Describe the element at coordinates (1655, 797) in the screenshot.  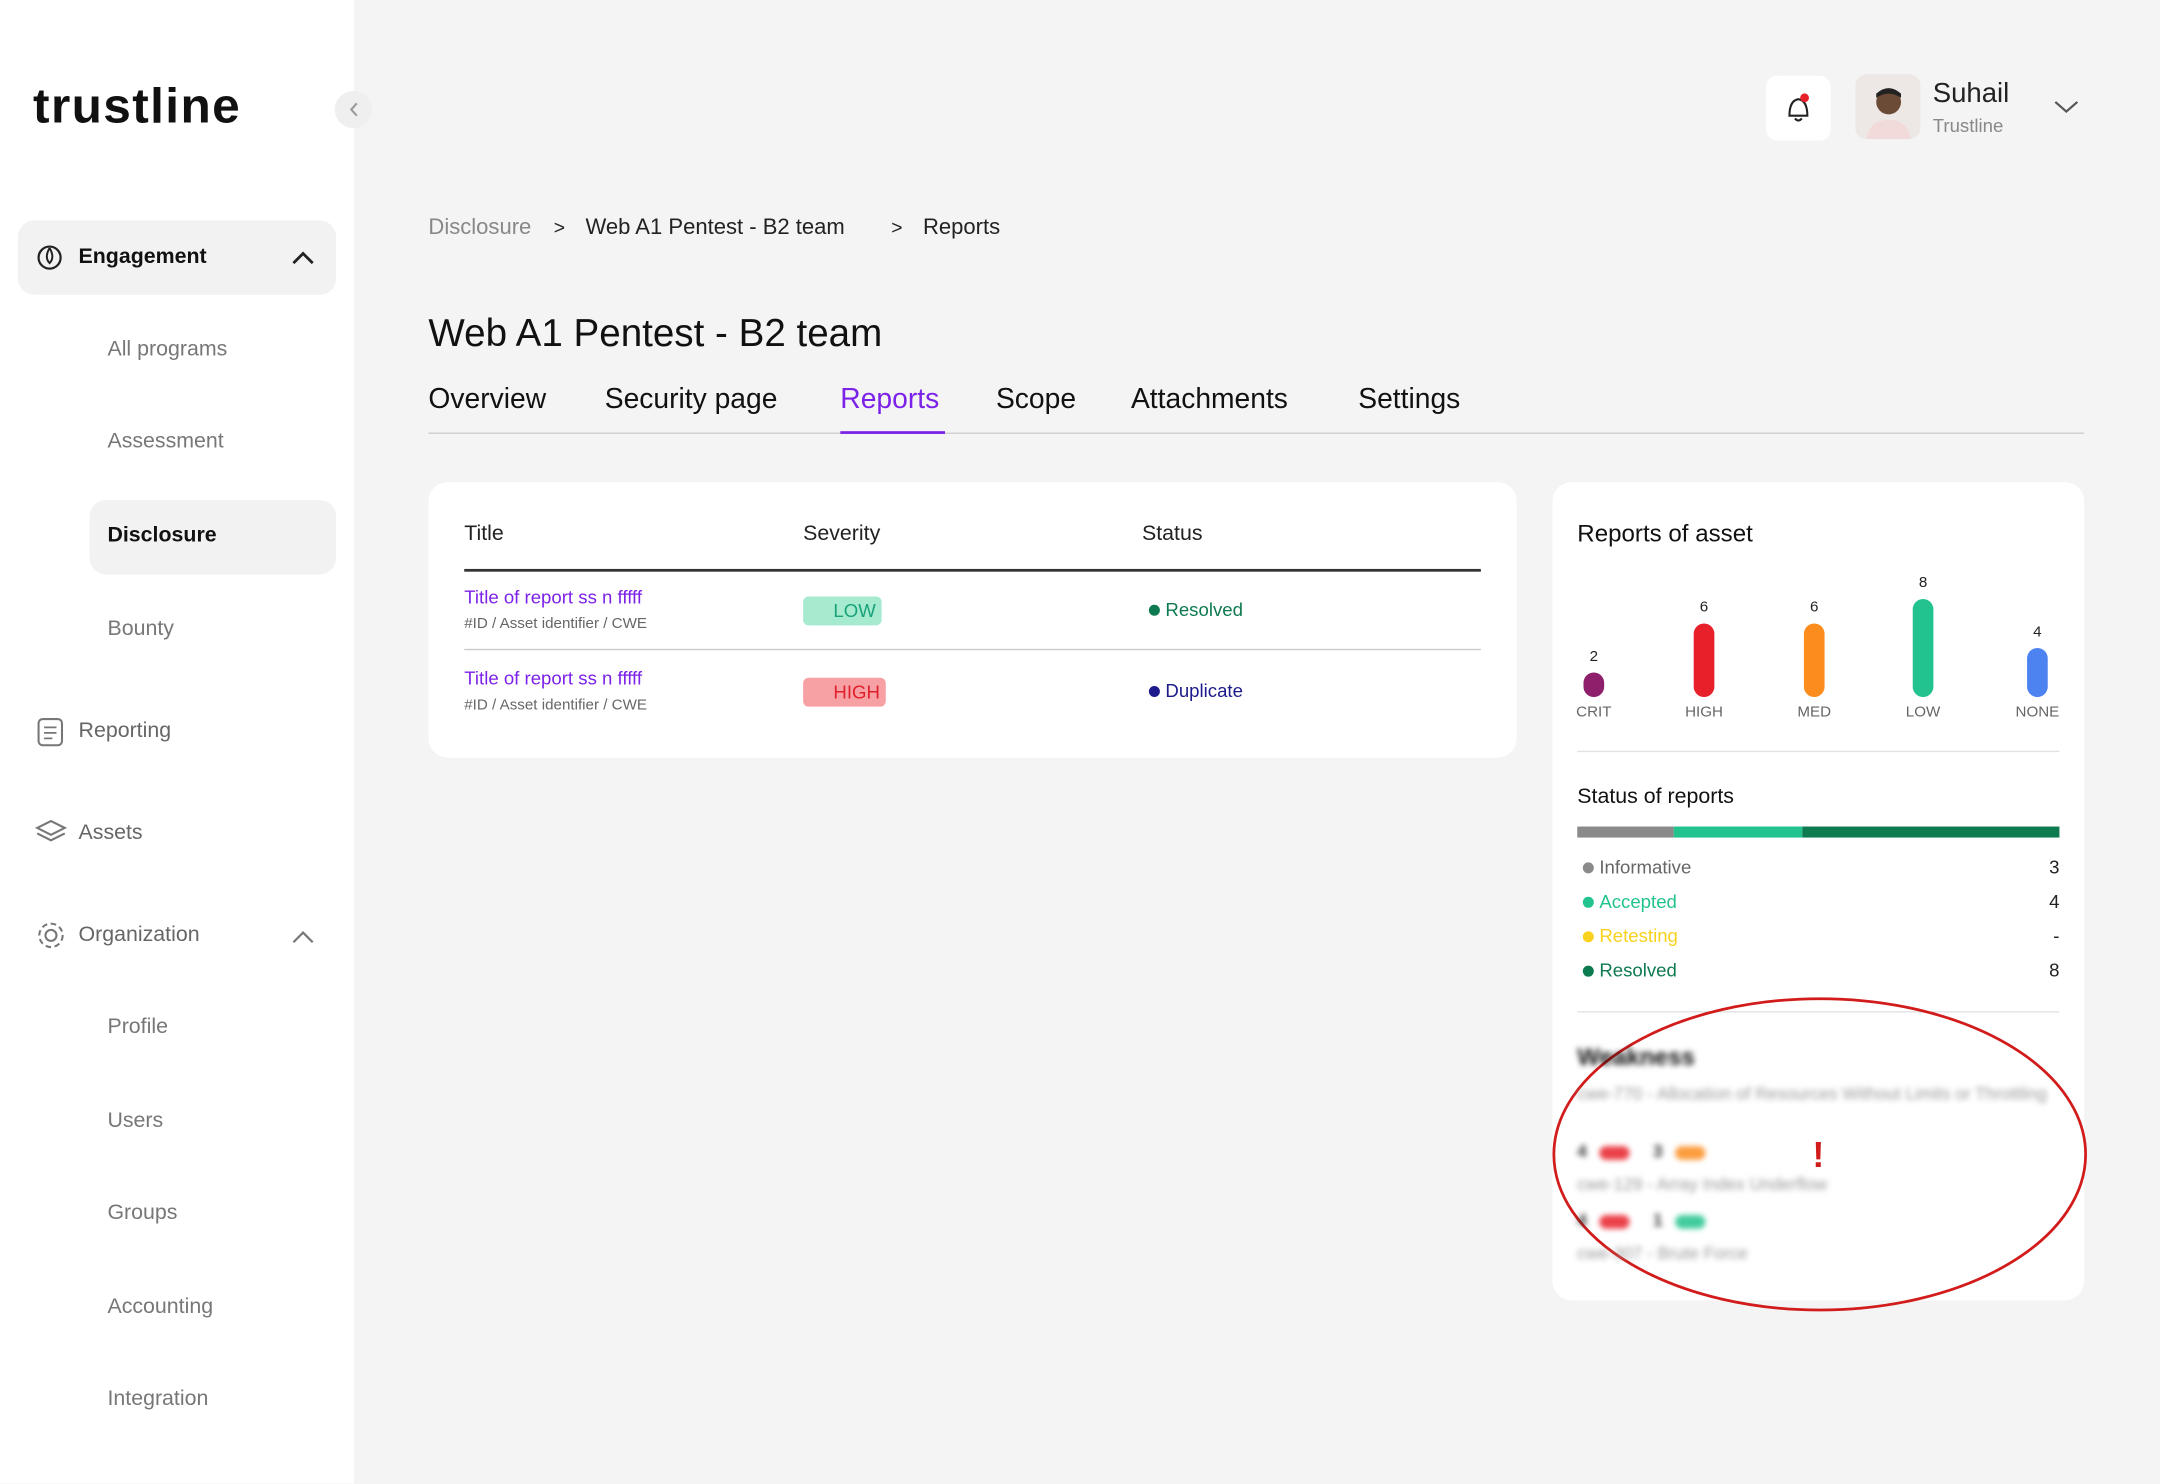
I see `card-subtitle: Status of reports` at that location.